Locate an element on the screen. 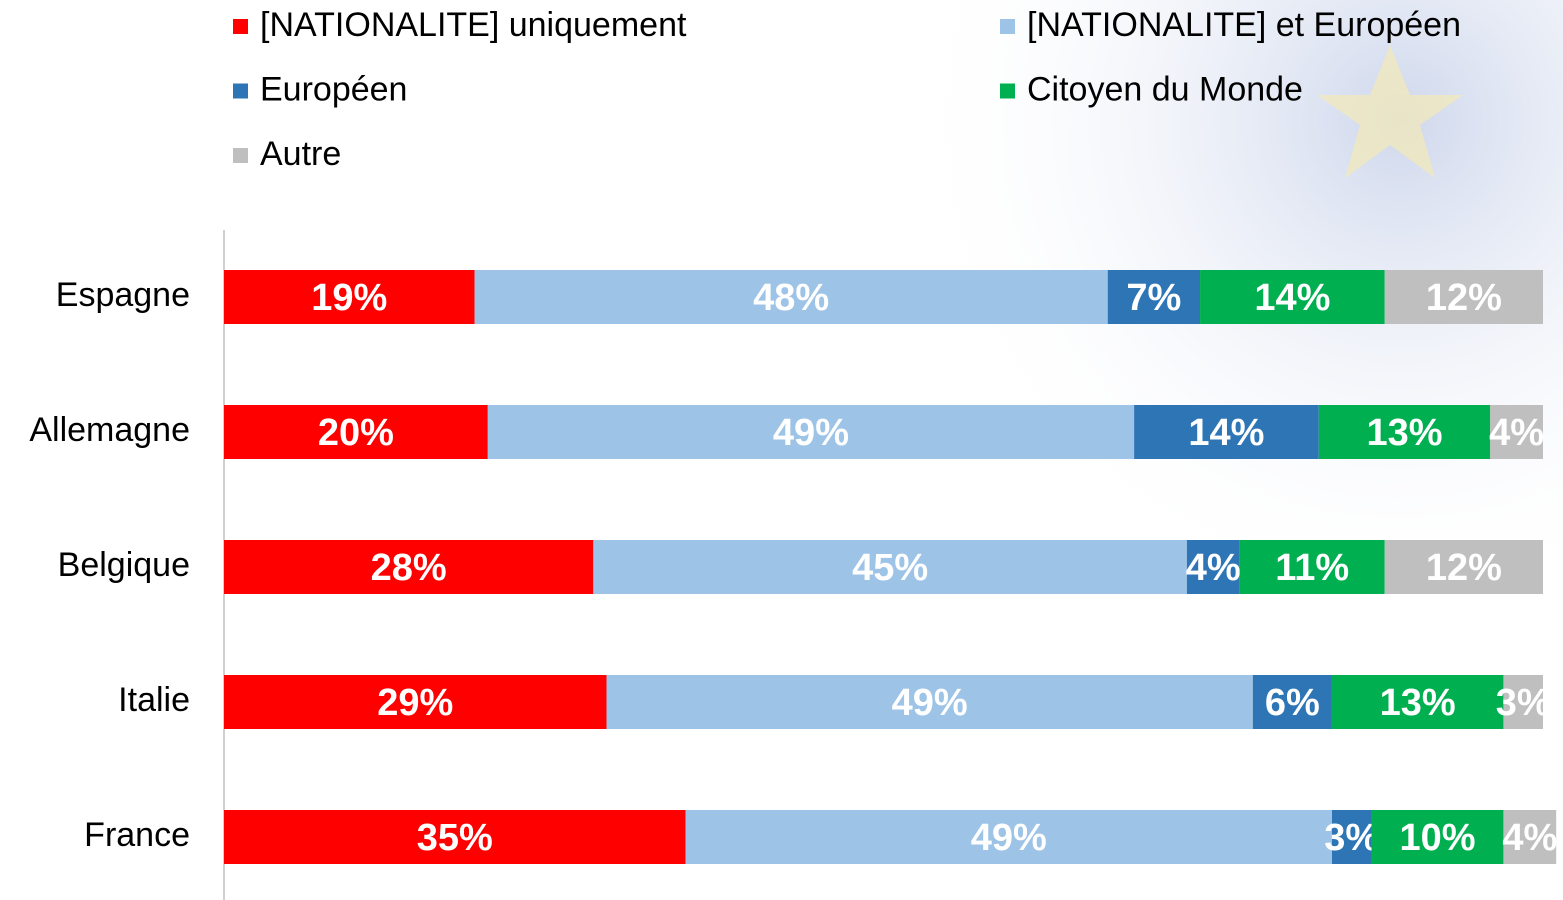 The height and width of the screenshot is (900, 1563). legend-label: Européen is located at coordinates (333, 89).